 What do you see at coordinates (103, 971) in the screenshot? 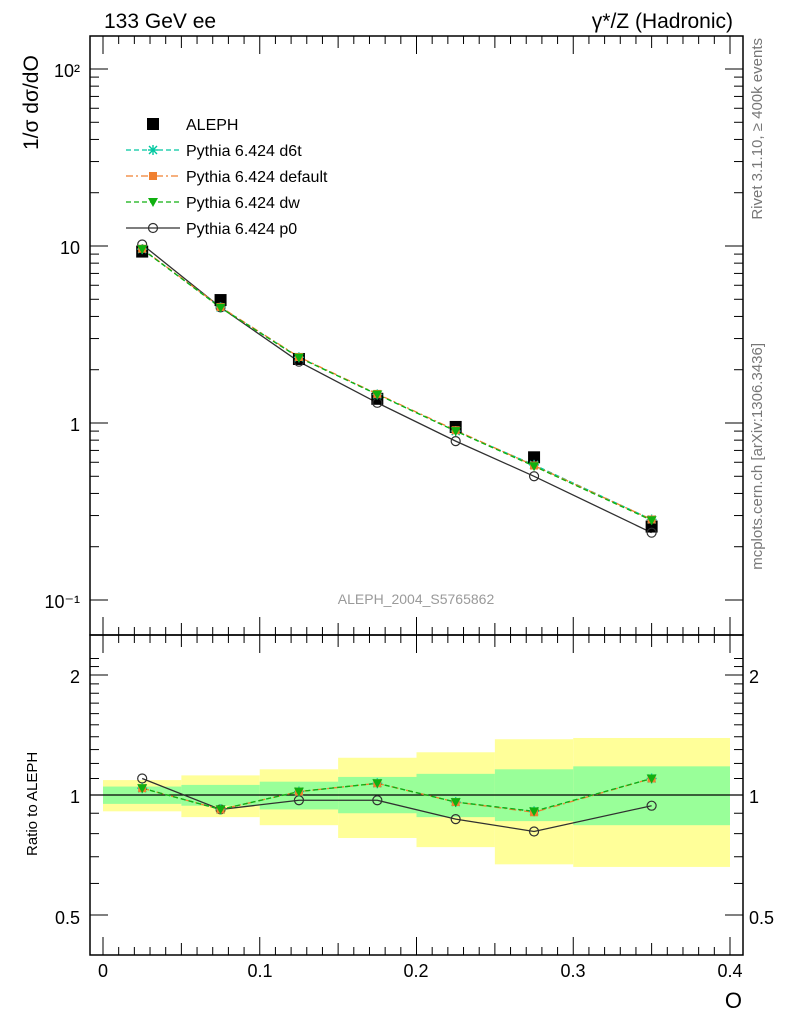
I see `x-tick-label: 0` at bounding box center [103, 971].